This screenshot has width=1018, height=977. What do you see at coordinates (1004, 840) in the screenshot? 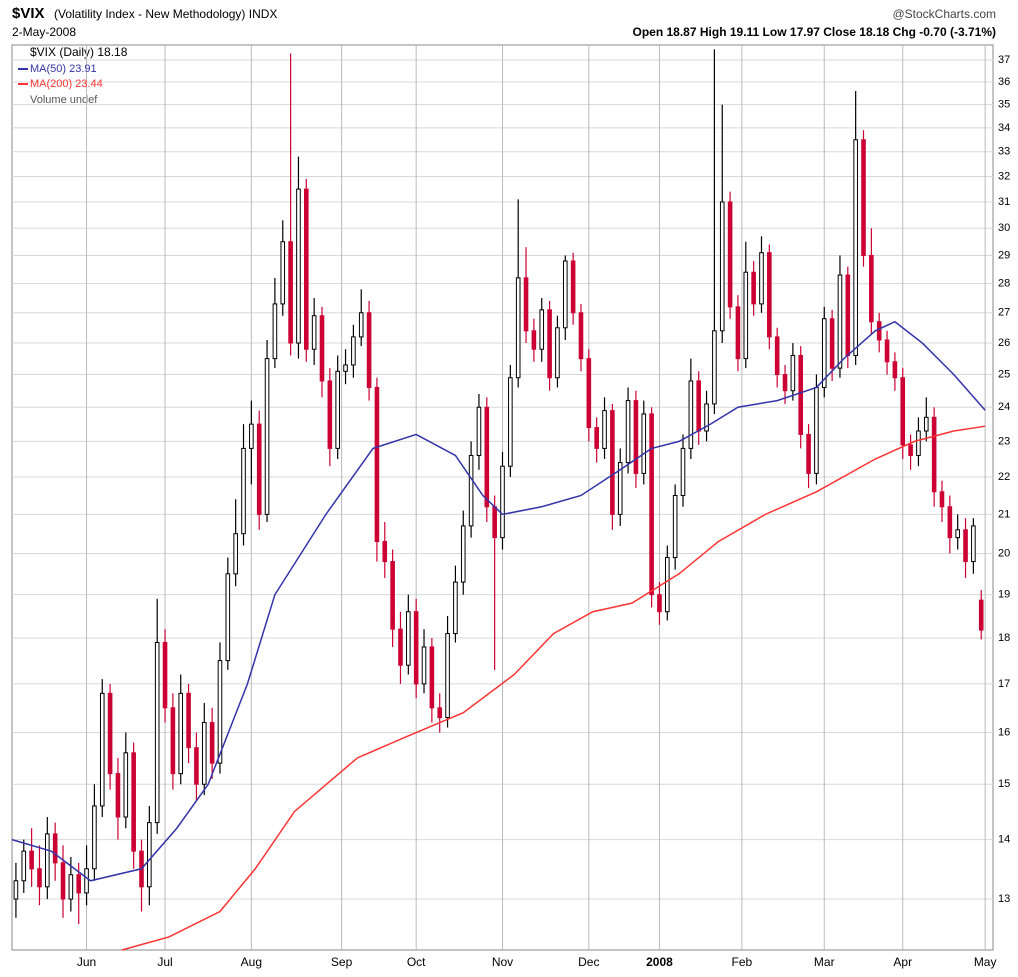
I see `y-tick-label: 14` at bounding box center [1004, 840].